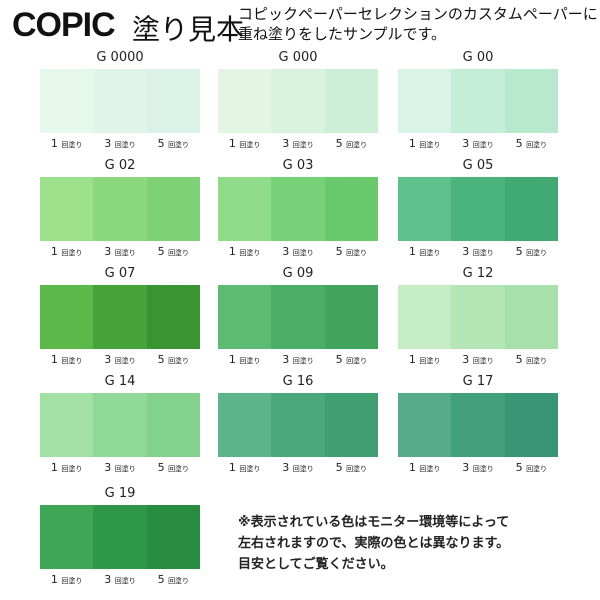  What do you see at coordinates (120, 381) in the screenshot?
I see `color-code: G 14` at bounding box center [120, 381].